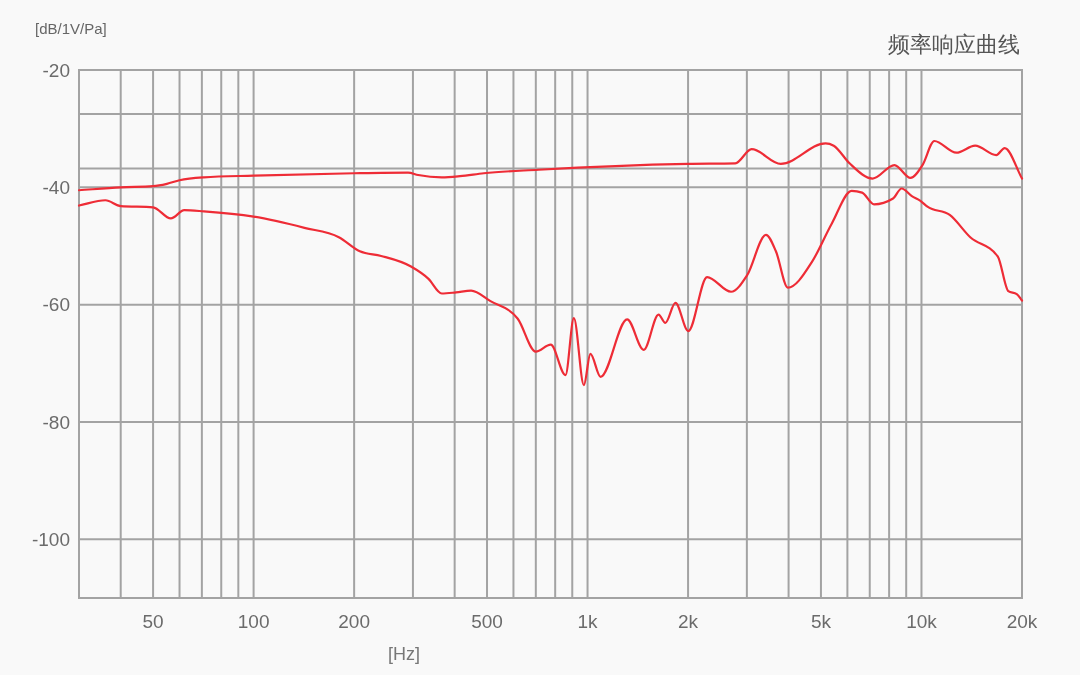  Describe the element at coordinates (56, 422) in the screenshot. I see `y-tick-label: -80` at that location.